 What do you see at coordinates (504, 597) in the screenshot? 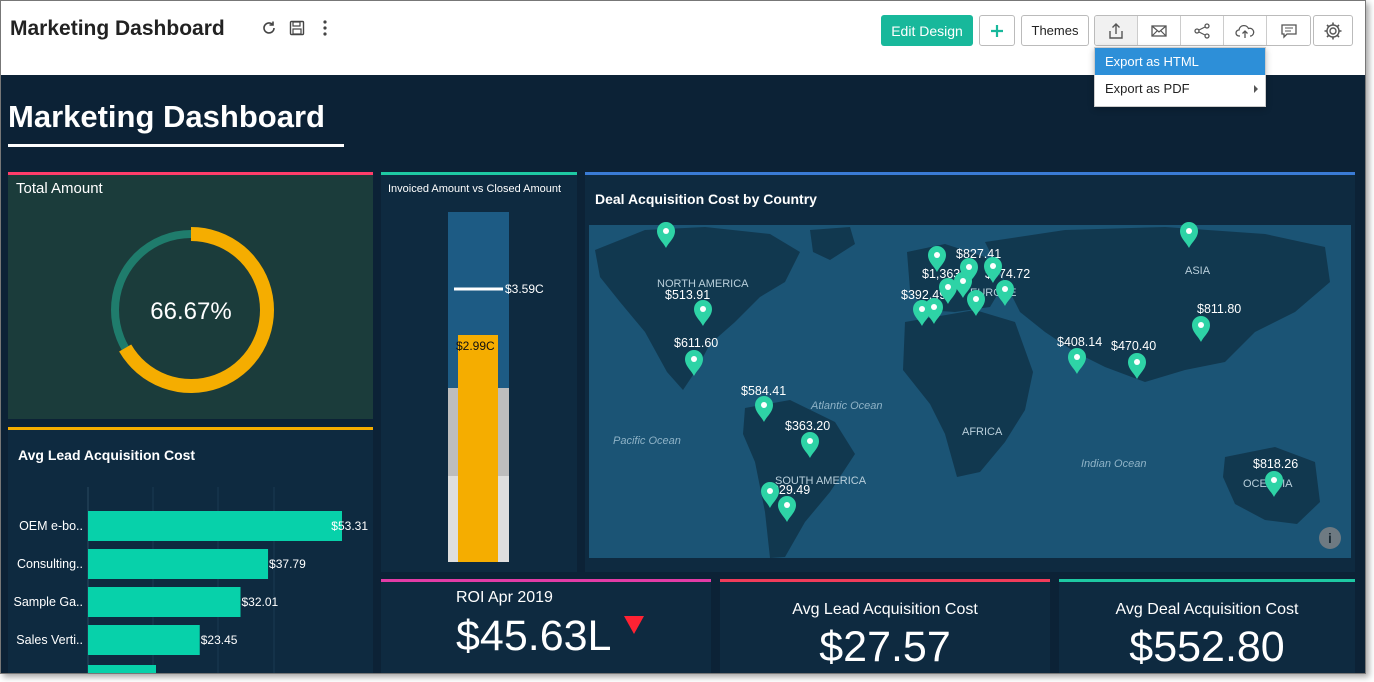
I see `kpi-label: ROI Apr 2019` at bounding box center [504, 597].